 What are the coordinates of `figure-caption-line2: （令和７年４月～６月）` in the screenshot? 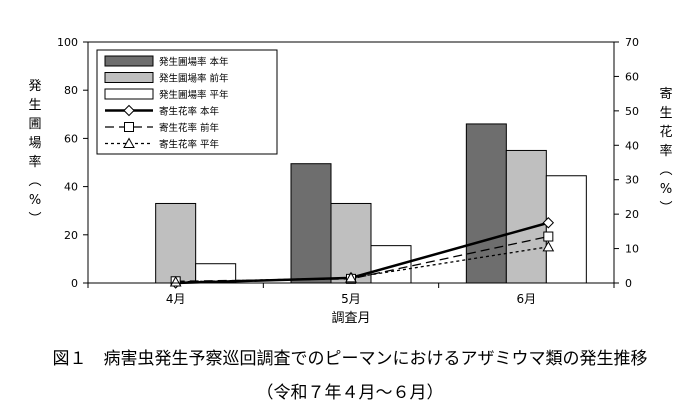 It's located at (350, 393).